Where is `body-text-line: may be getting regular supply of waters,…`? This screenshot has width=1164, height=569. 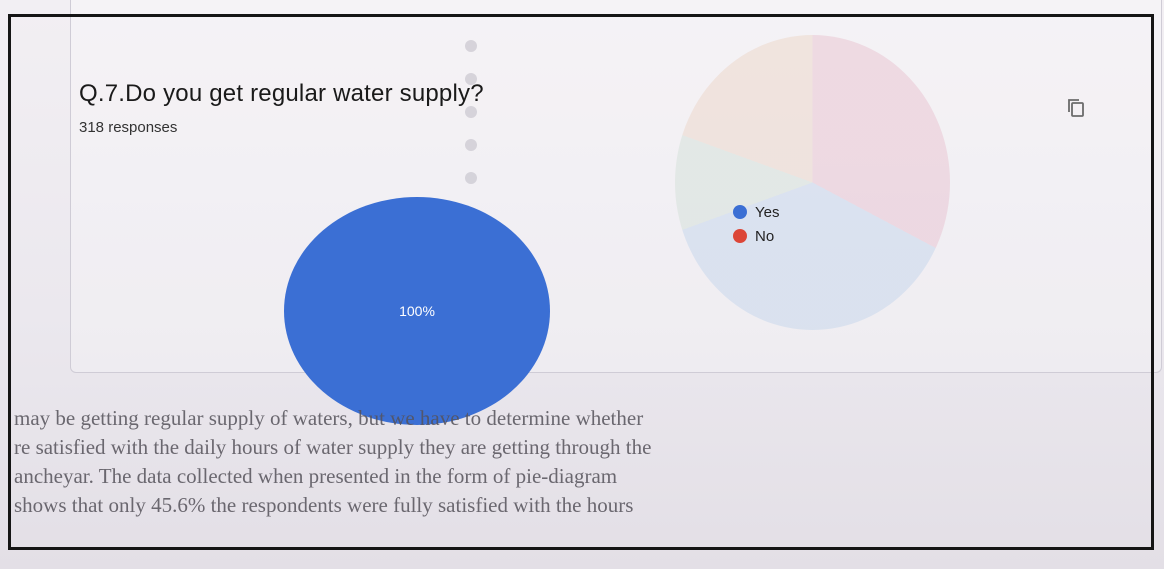
body-text-line: may be getting regular supply of waters,… is located at coordinates (329, 418).